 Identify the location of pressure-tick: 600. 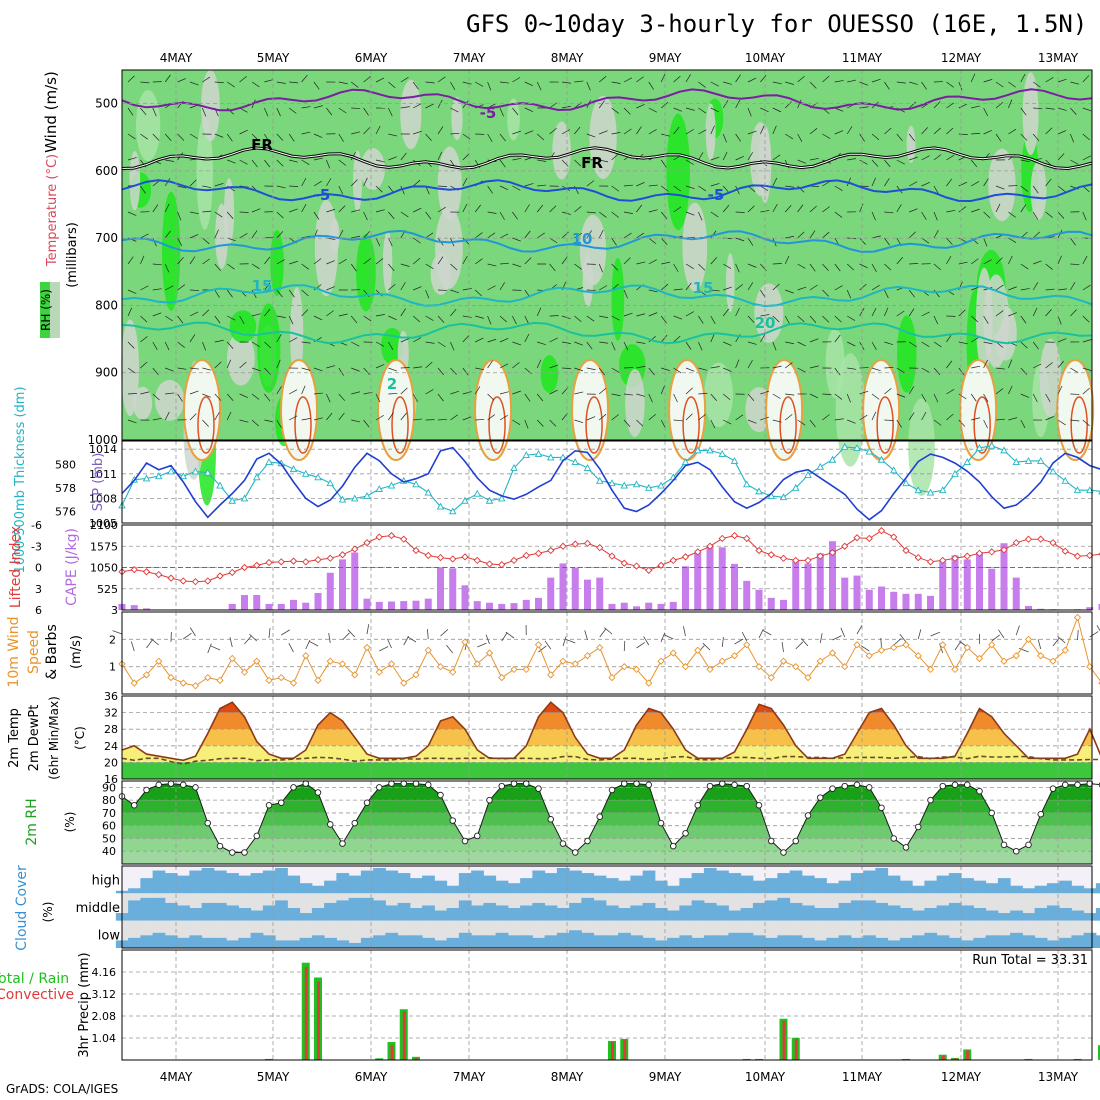
(106, 171).